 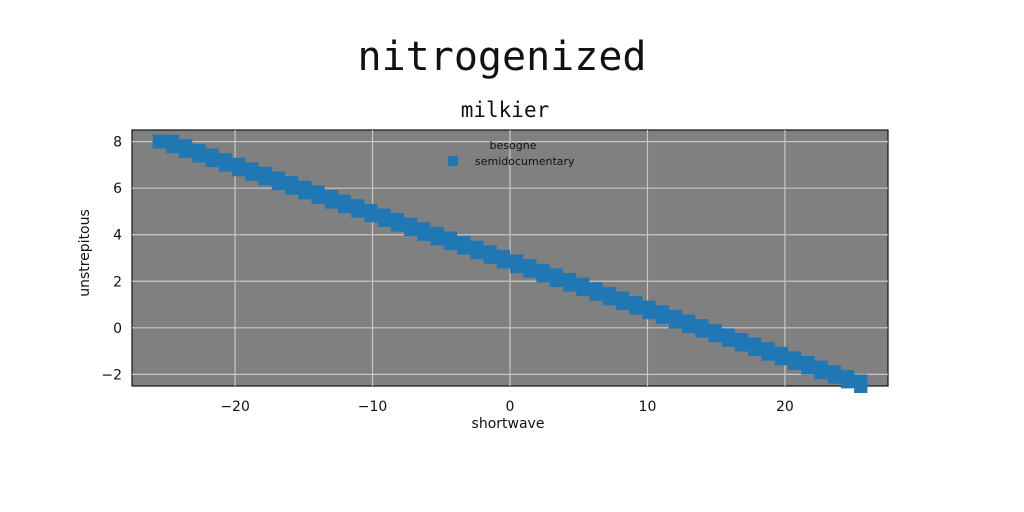 What do you see at coordinates (453, 161) in the screenshot?
I see `legend-swatch` at bounding box center [453, 161].